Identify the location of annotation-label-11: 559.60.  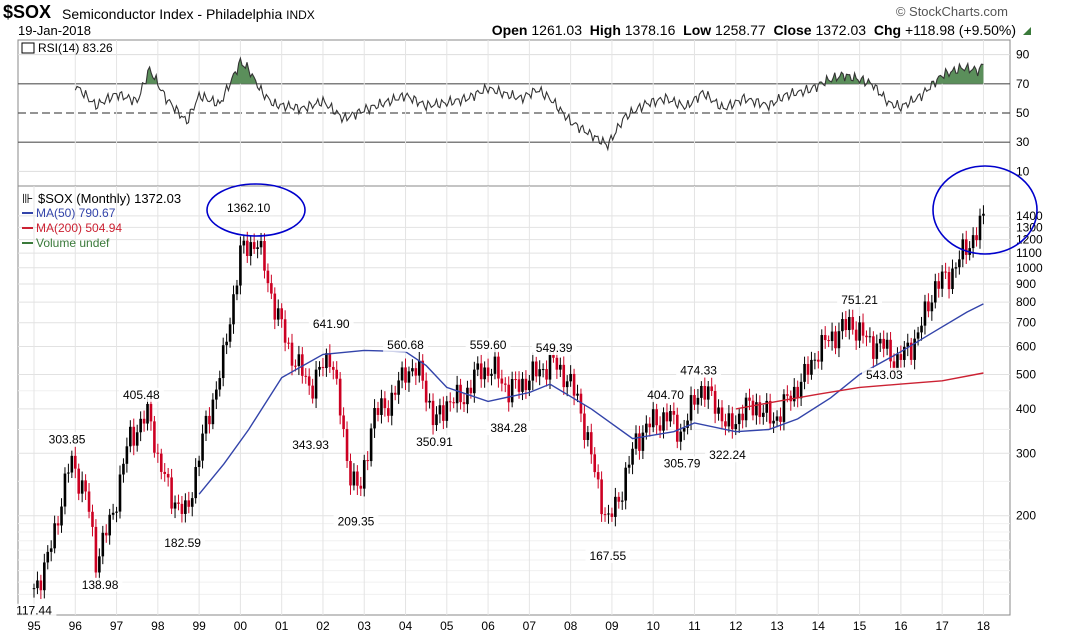
(488, 345).